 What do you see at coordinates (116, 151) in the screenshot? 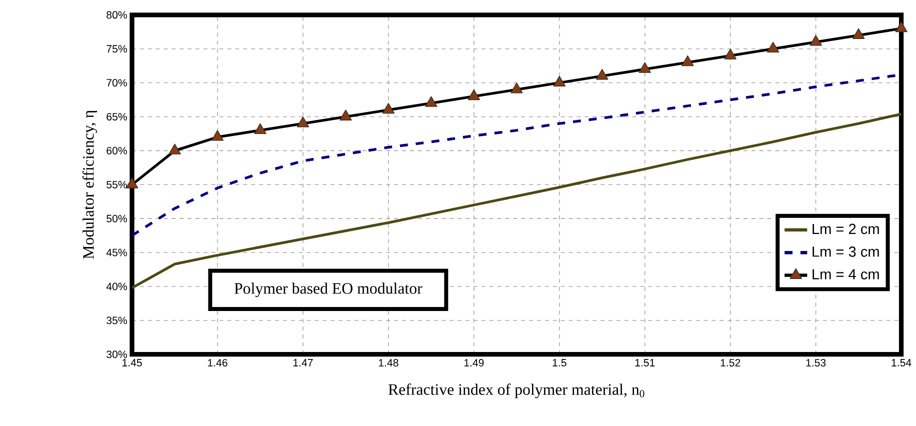
I see `y-tick-label: 60%` at bounding box center [116, 151].